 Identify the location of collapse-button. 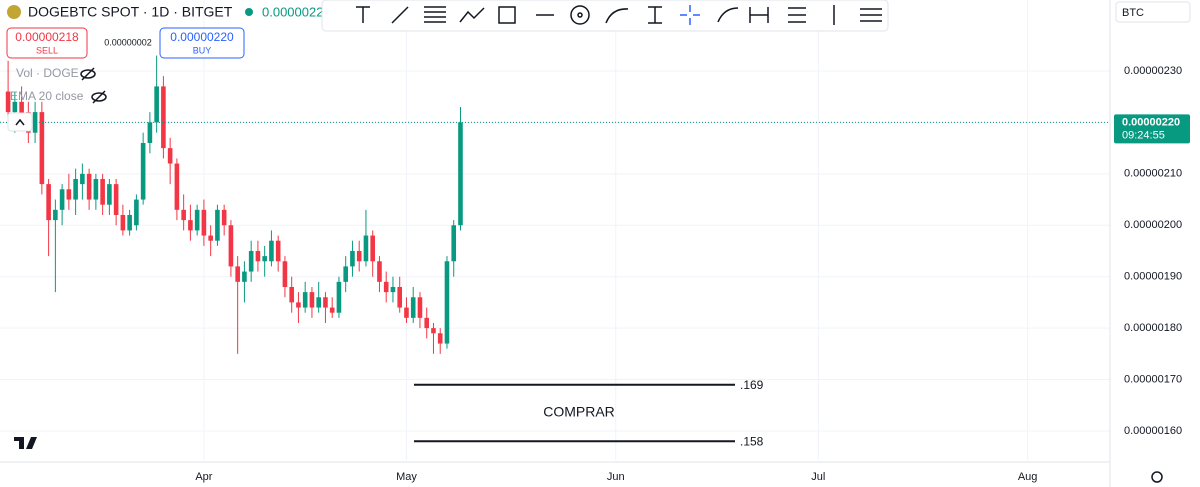
(20, 122).